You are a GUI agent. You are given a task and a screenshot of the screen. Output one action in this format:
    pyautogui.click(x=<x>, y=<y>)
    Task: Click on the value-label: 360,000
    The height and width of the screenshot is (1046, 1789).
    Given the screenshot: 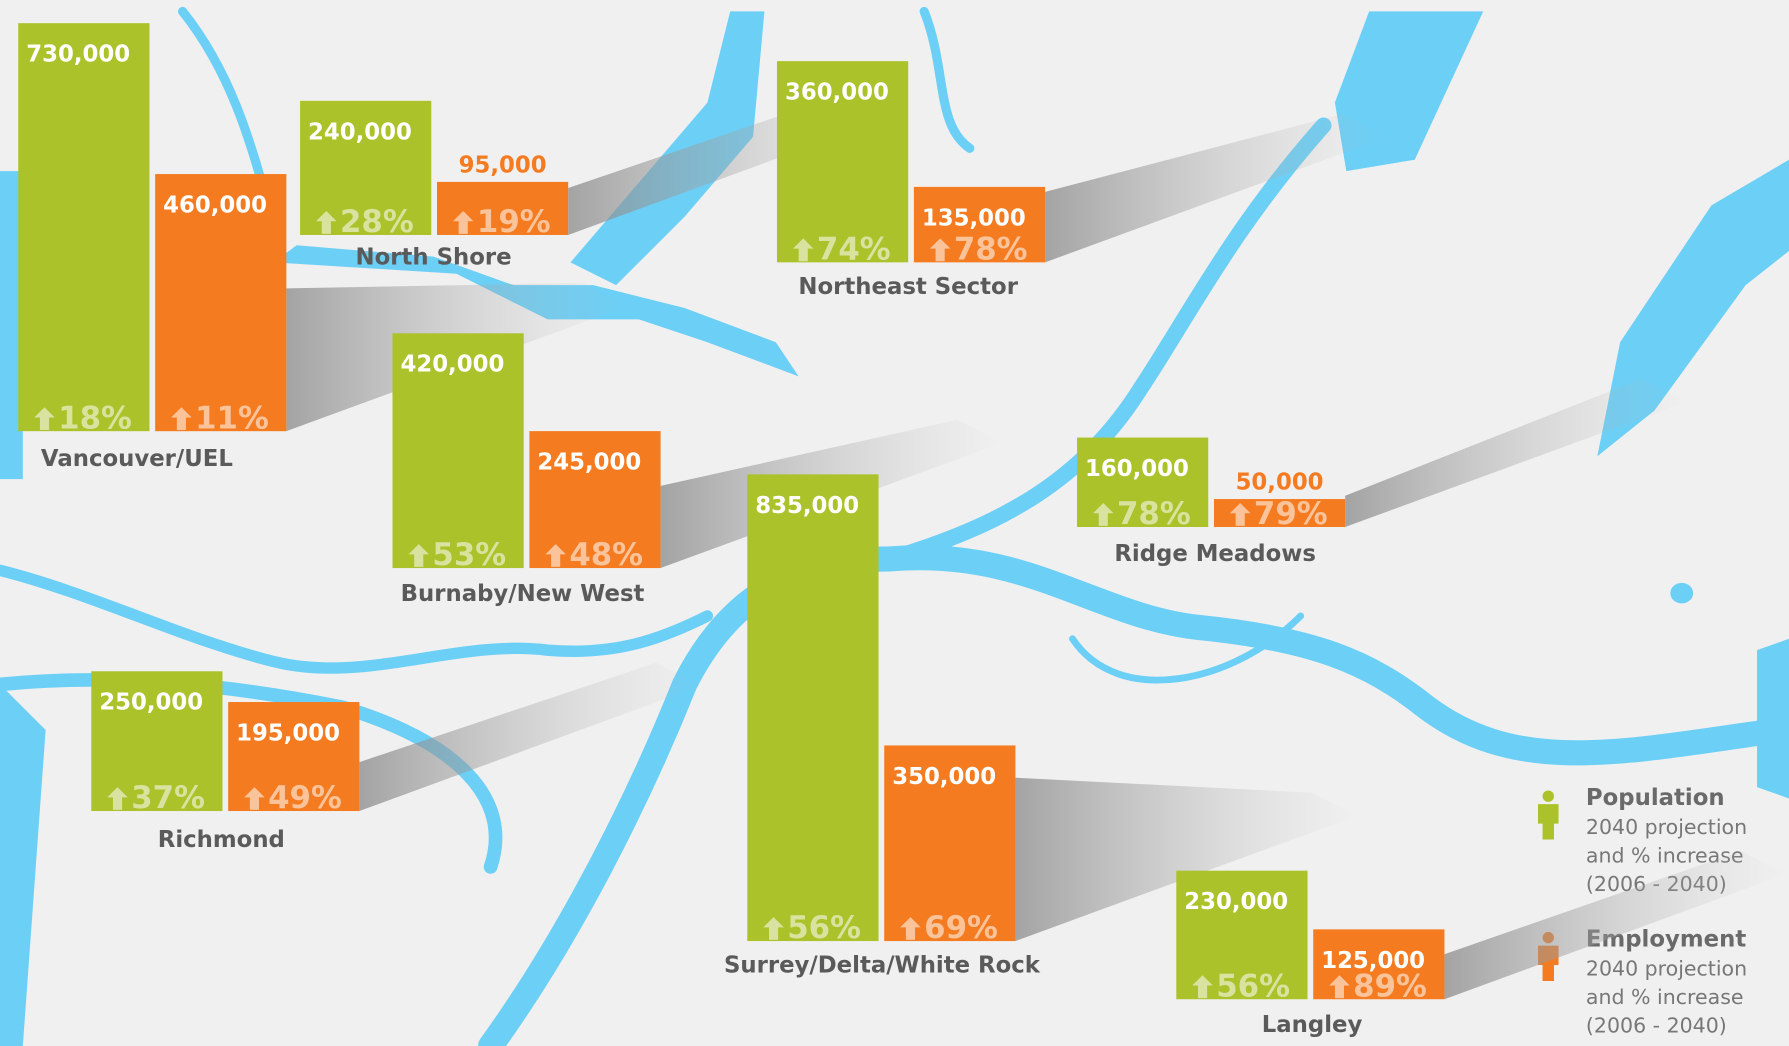 What is the action you would take?
    pyautogui.click(x=837, y=93)
    